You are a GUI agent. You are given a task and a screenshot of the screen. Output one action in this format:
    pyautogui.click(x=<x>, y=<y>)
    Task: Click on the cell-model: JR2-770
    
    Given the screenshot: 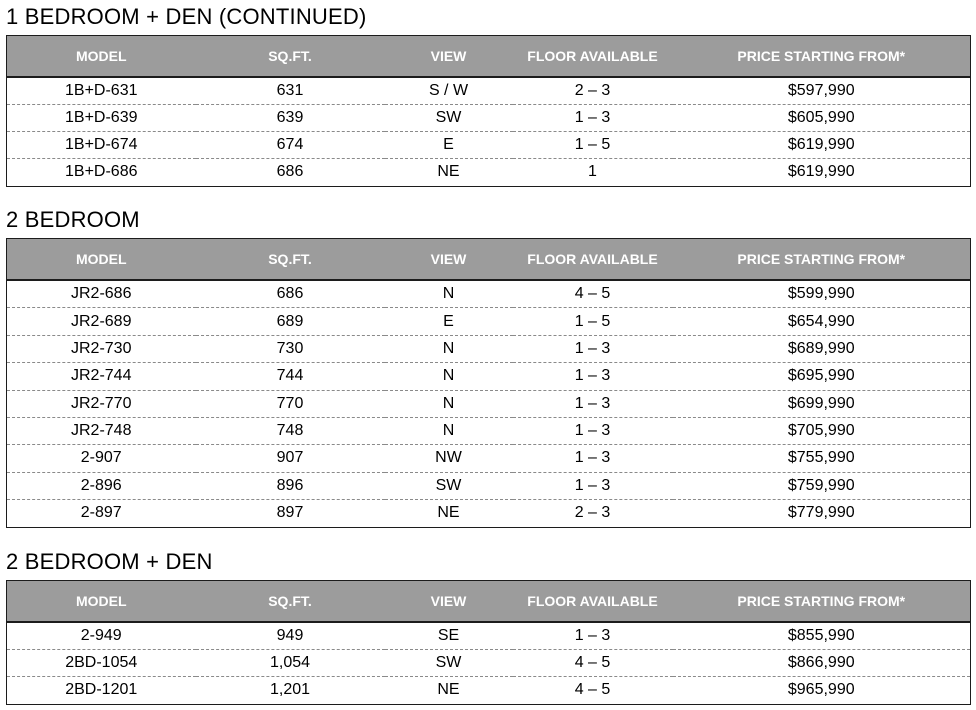 What is the action you would take?
    pyautogui.click(x=101, y=404)
    